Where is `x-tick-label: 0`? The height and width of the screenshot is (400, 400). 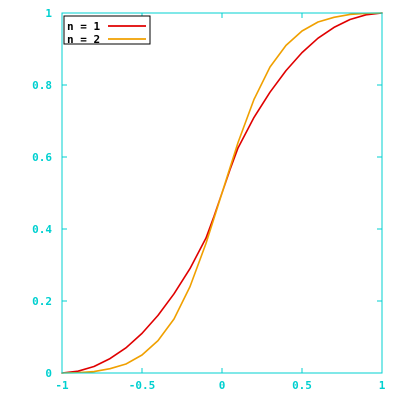 x-tick-label: 0 is located at coordinates (222, 385).